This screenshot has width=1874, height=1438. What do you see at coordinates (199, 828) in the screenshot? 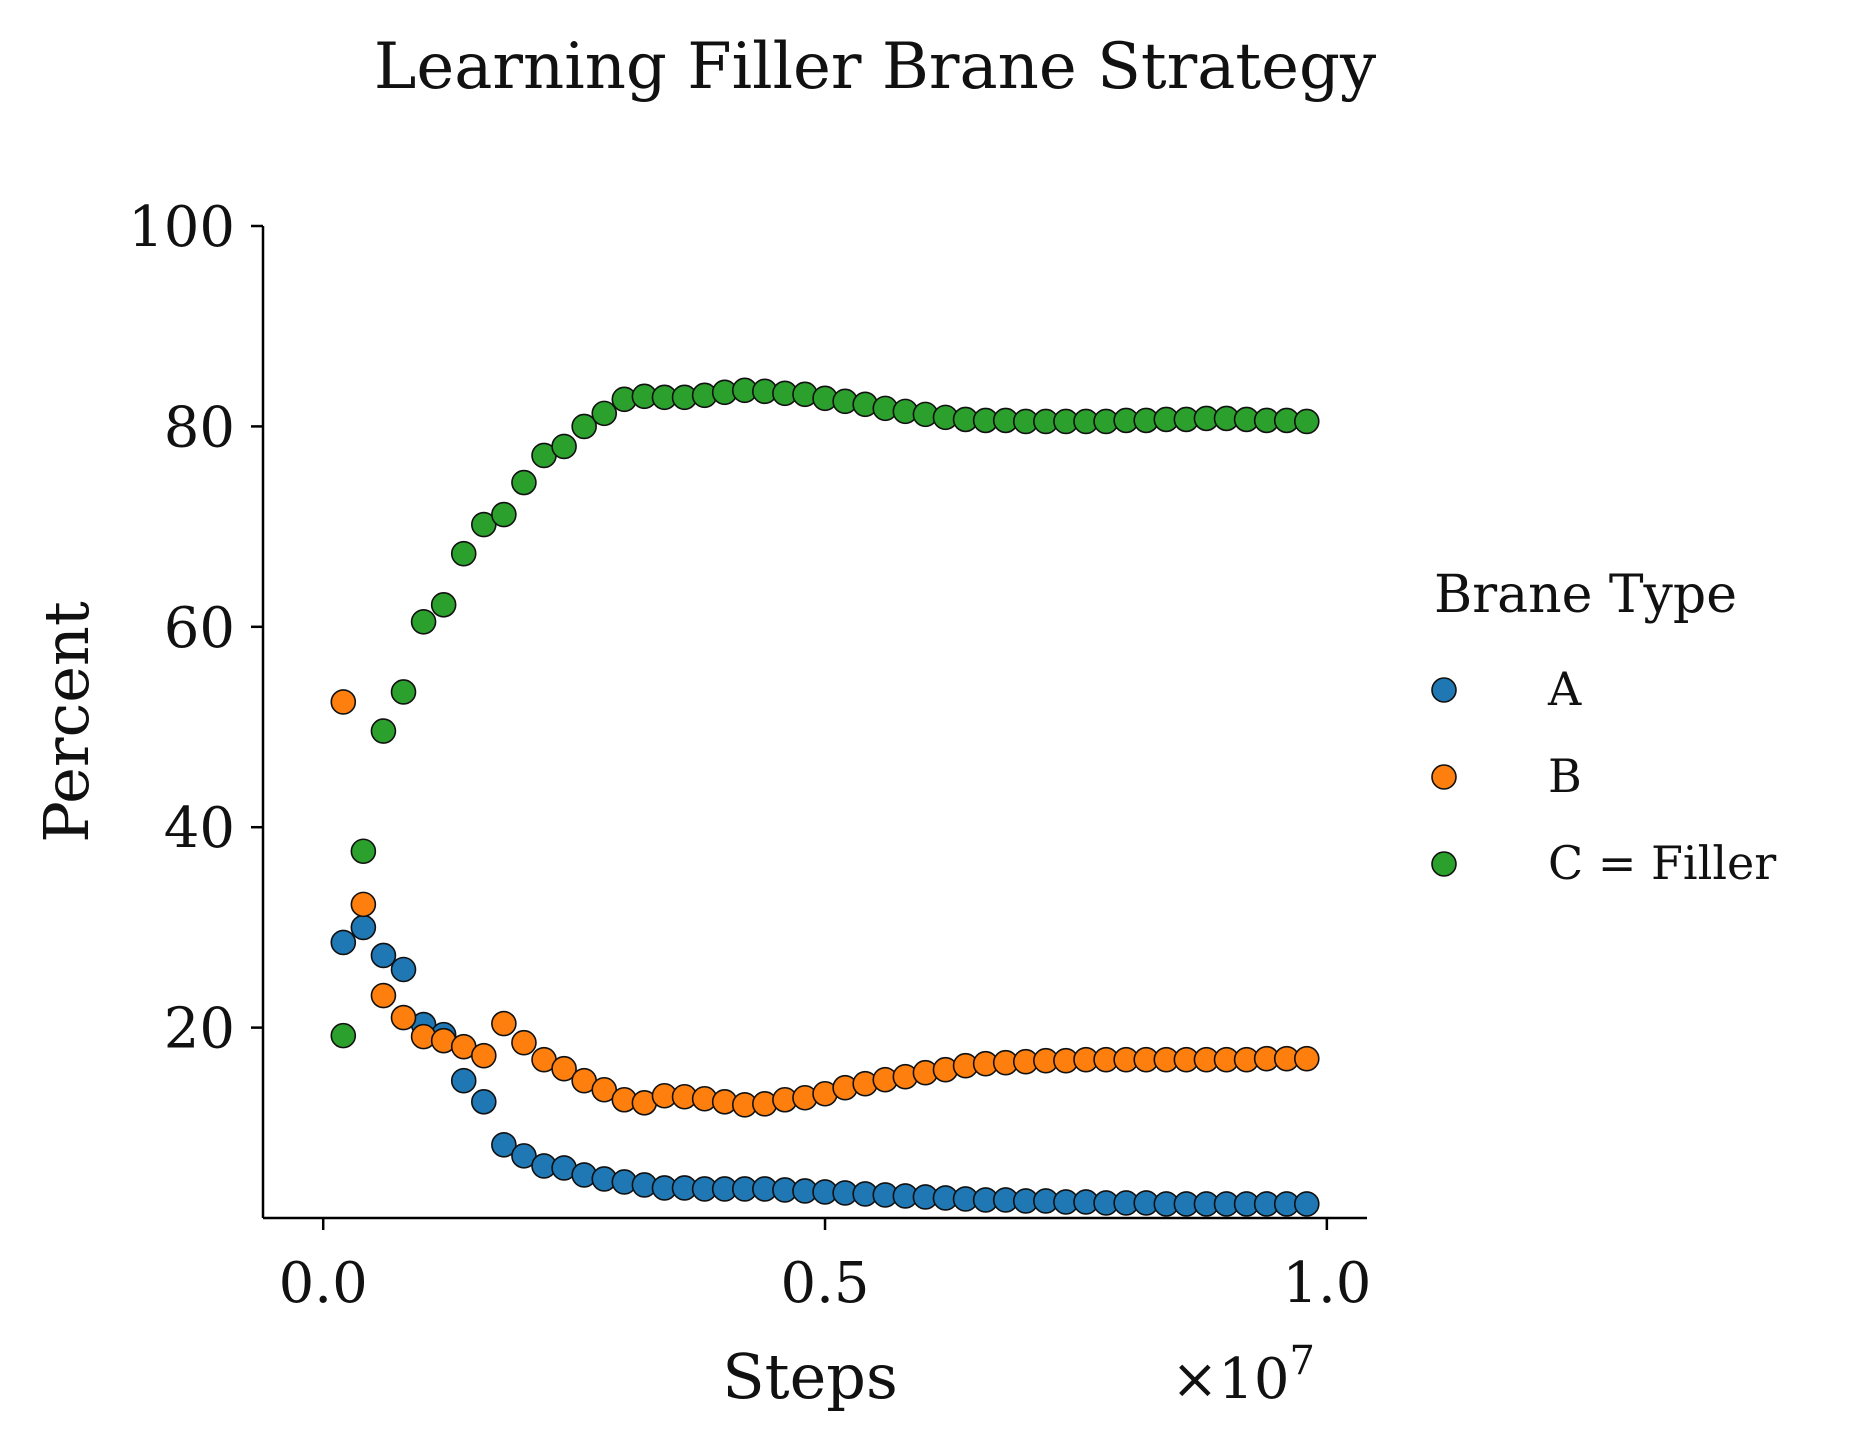
I see `y-tick-label: 40` at bounding box center [199, 828].